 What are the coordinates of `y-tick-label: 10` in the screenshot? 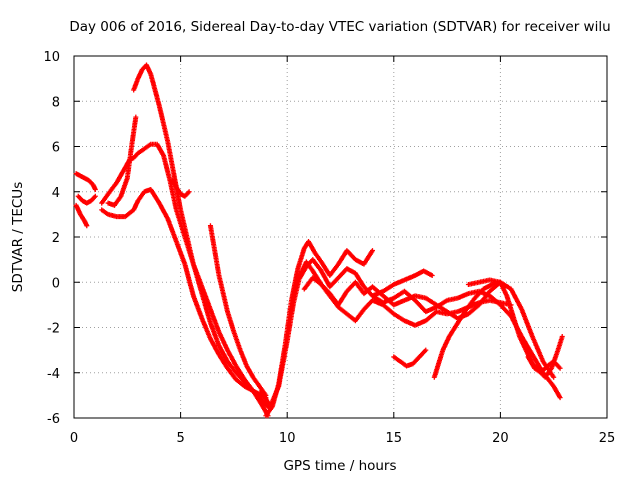 It's located at (51, 57).